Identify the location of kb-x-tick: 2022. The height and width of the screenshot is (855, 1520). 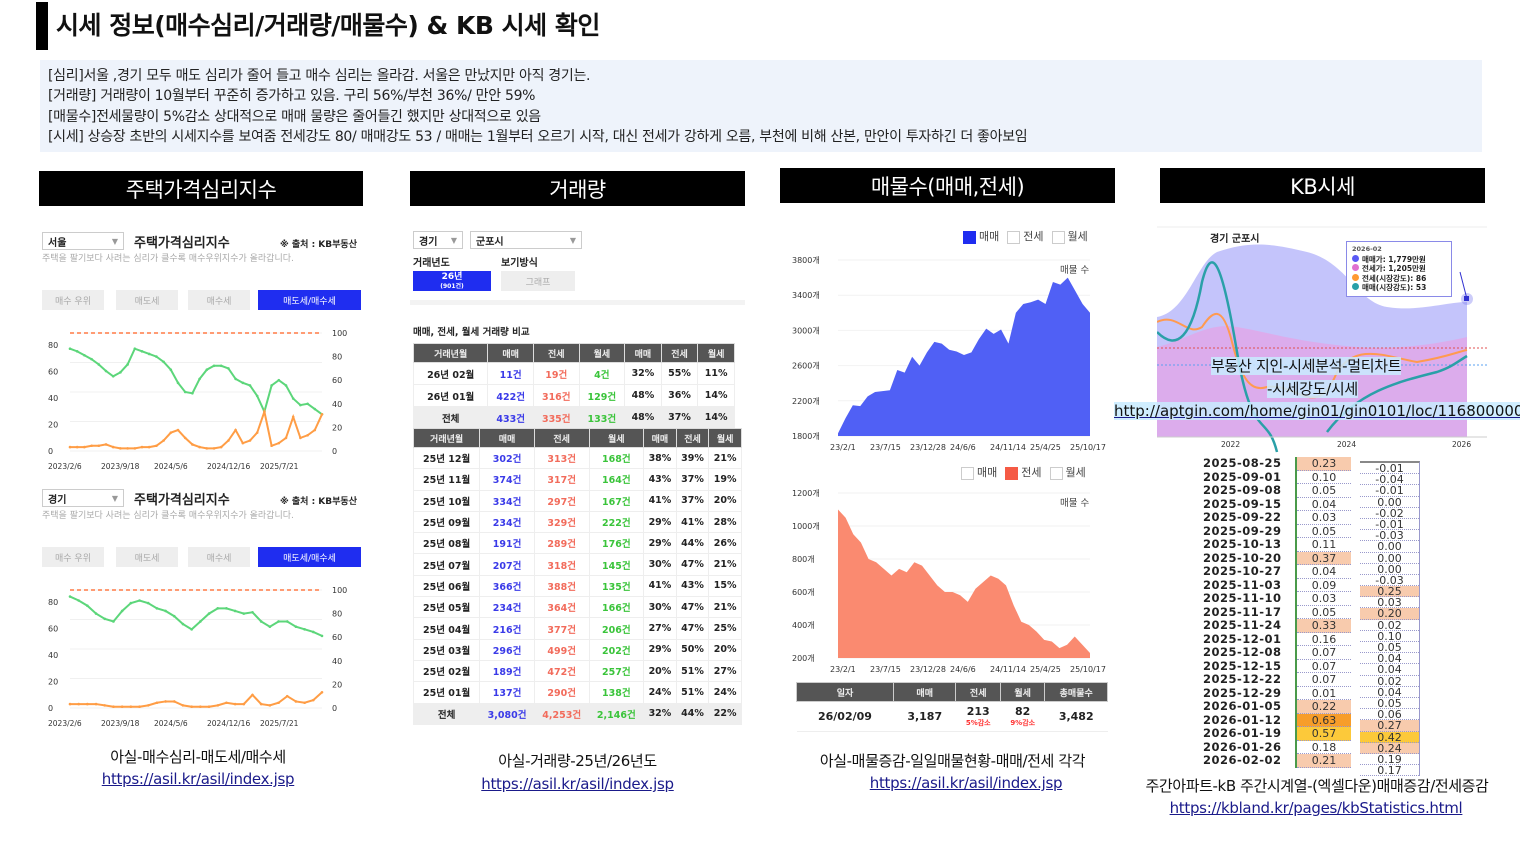
(1231, 444).